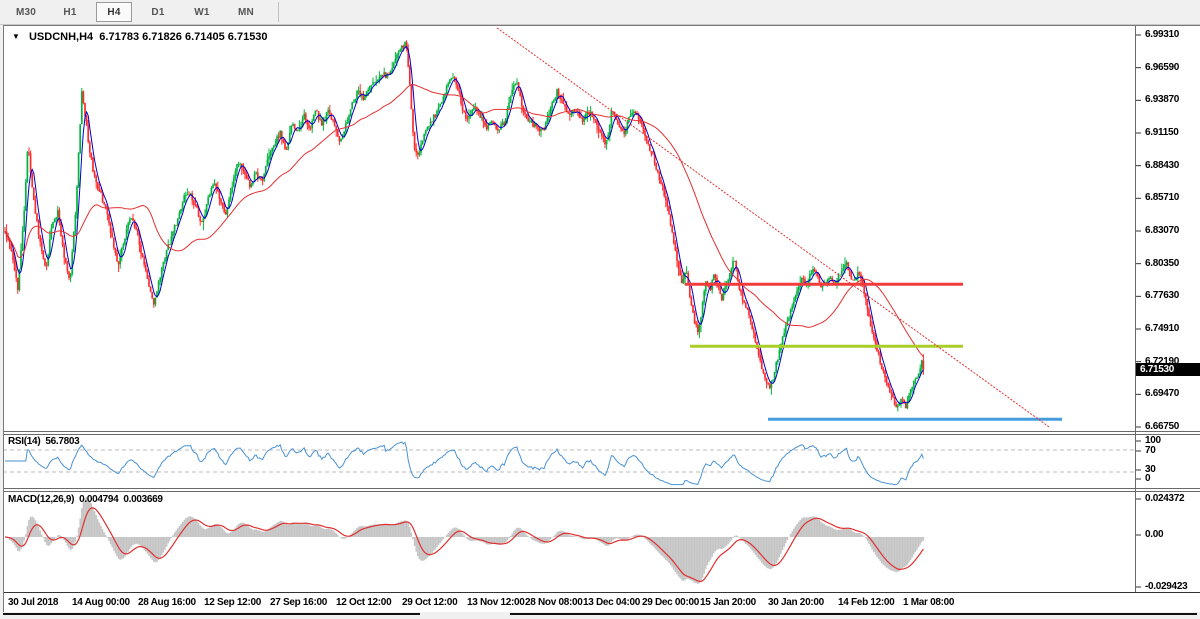 Image resolution: width=1200 pixels, height=619 pixels. I want to click on bottom-strip, so click(600, 615).